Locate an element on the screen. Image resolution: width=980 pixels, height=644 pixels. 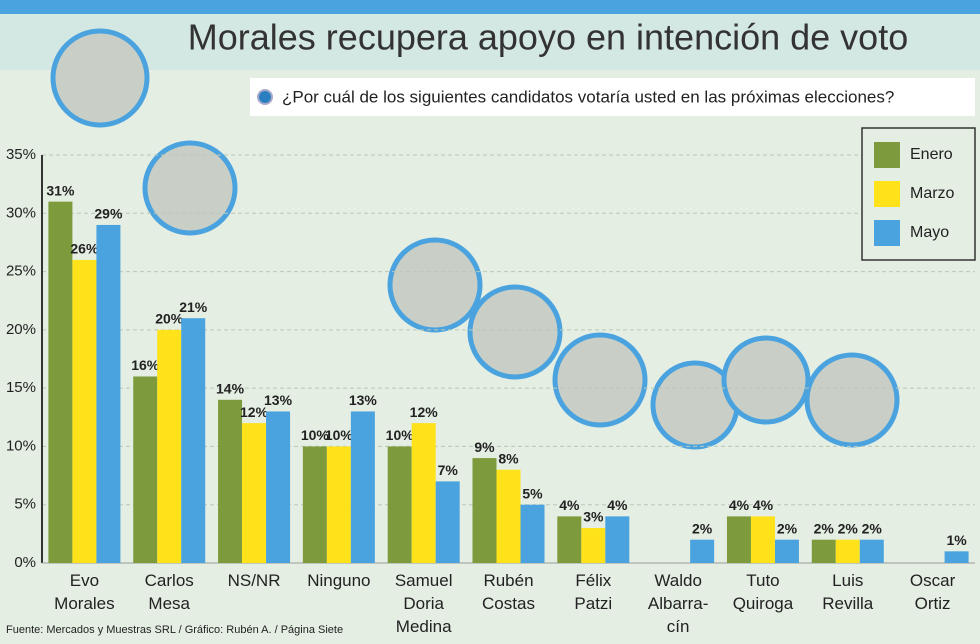
y-tick-label: 5% is located at coordinates (25, 504).